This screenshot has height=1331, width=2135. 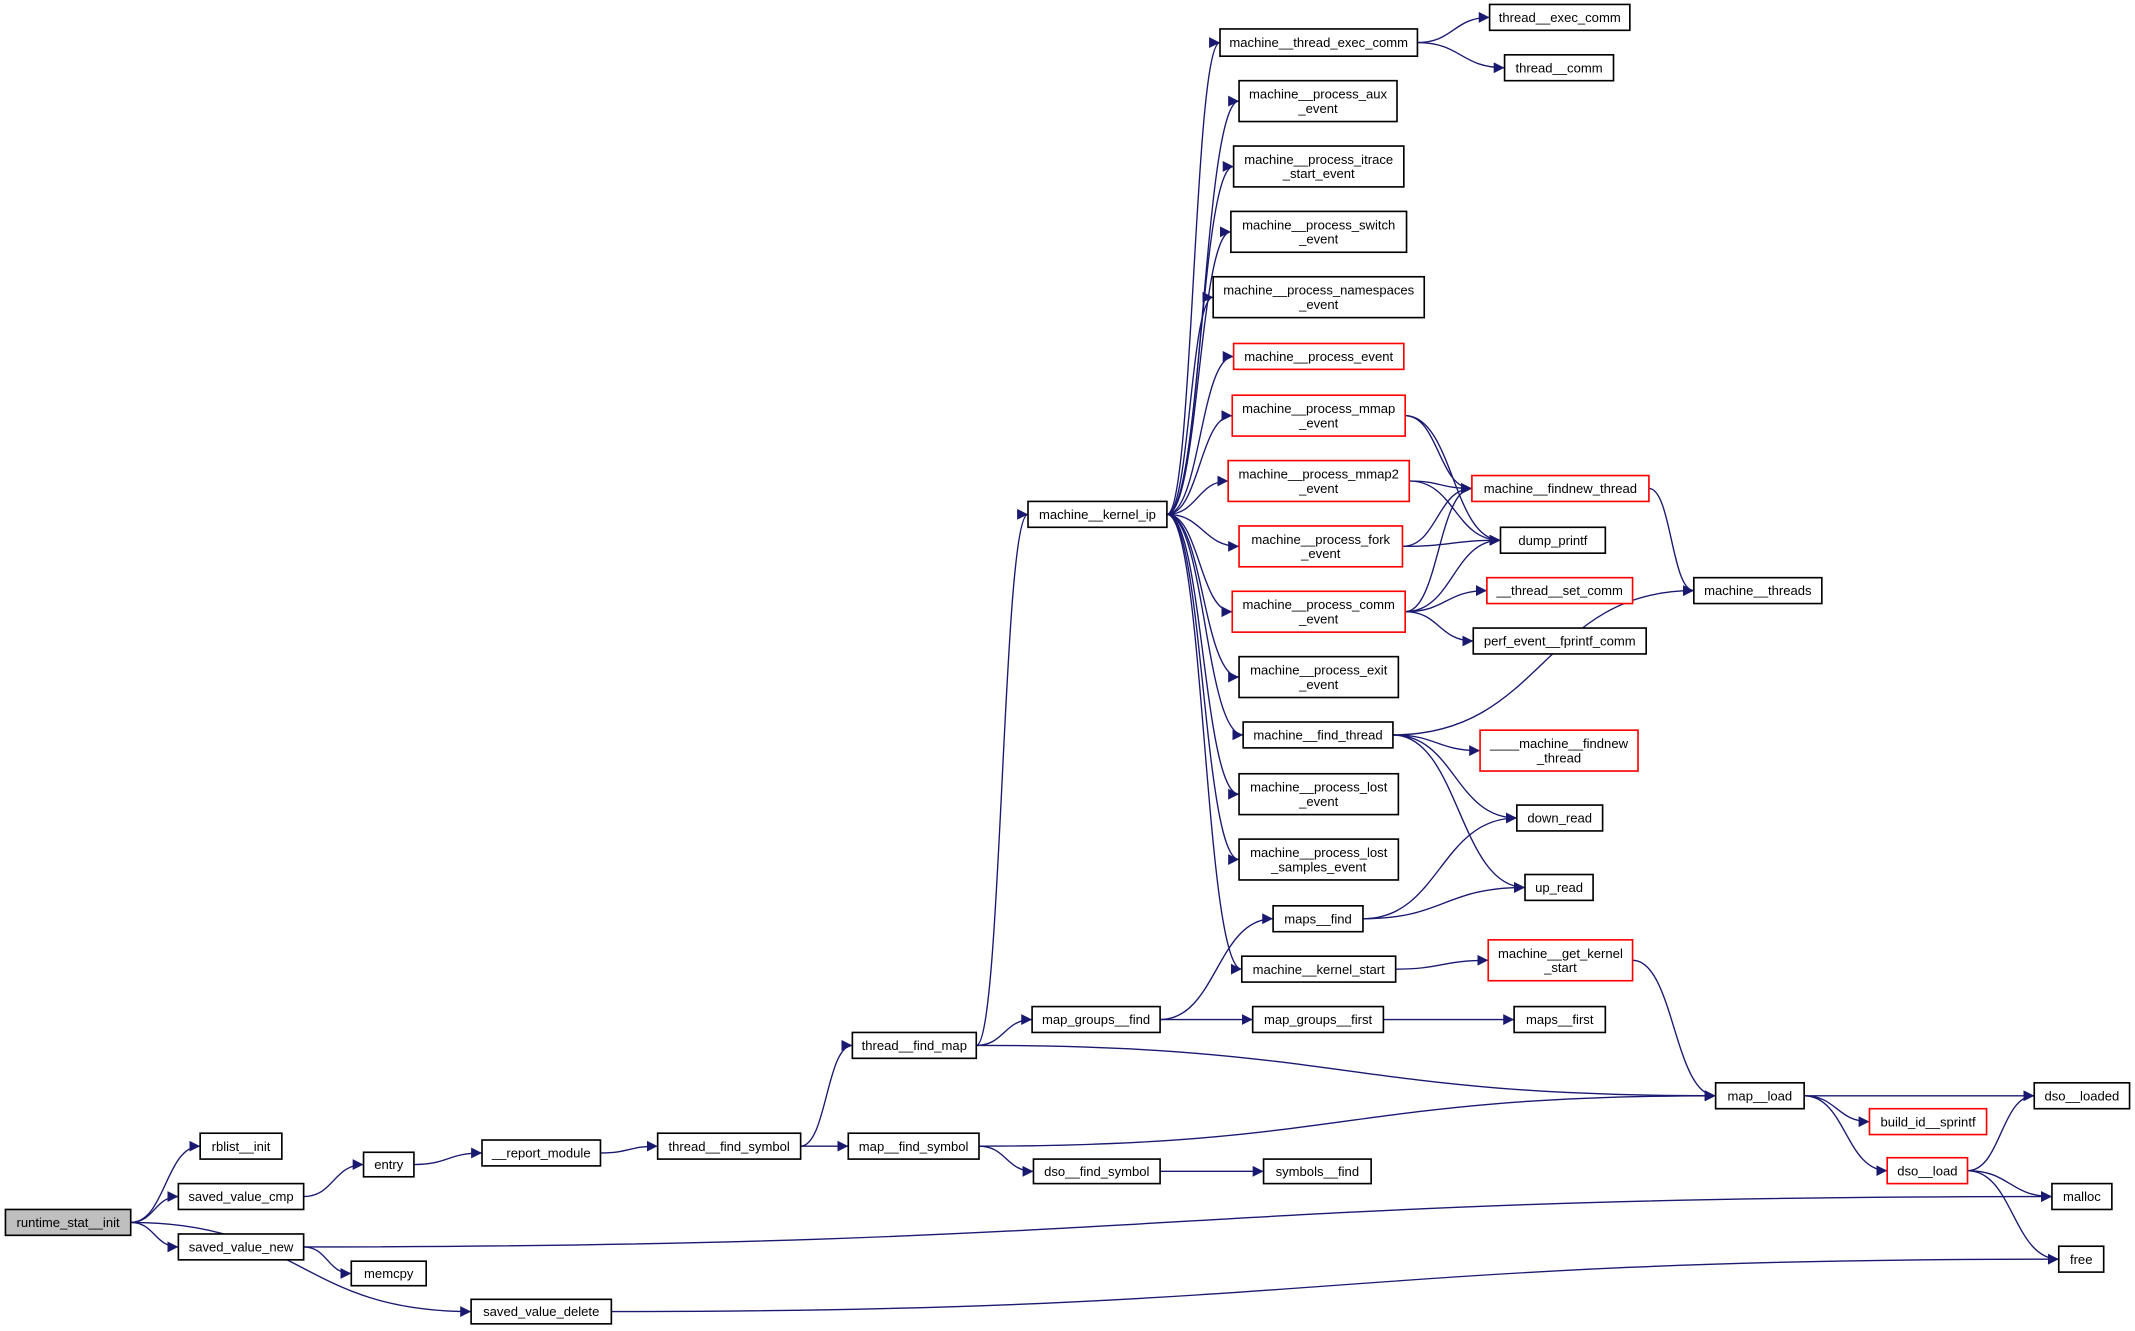 I want to click on node-label: free, so click(x=2081, y=1259).